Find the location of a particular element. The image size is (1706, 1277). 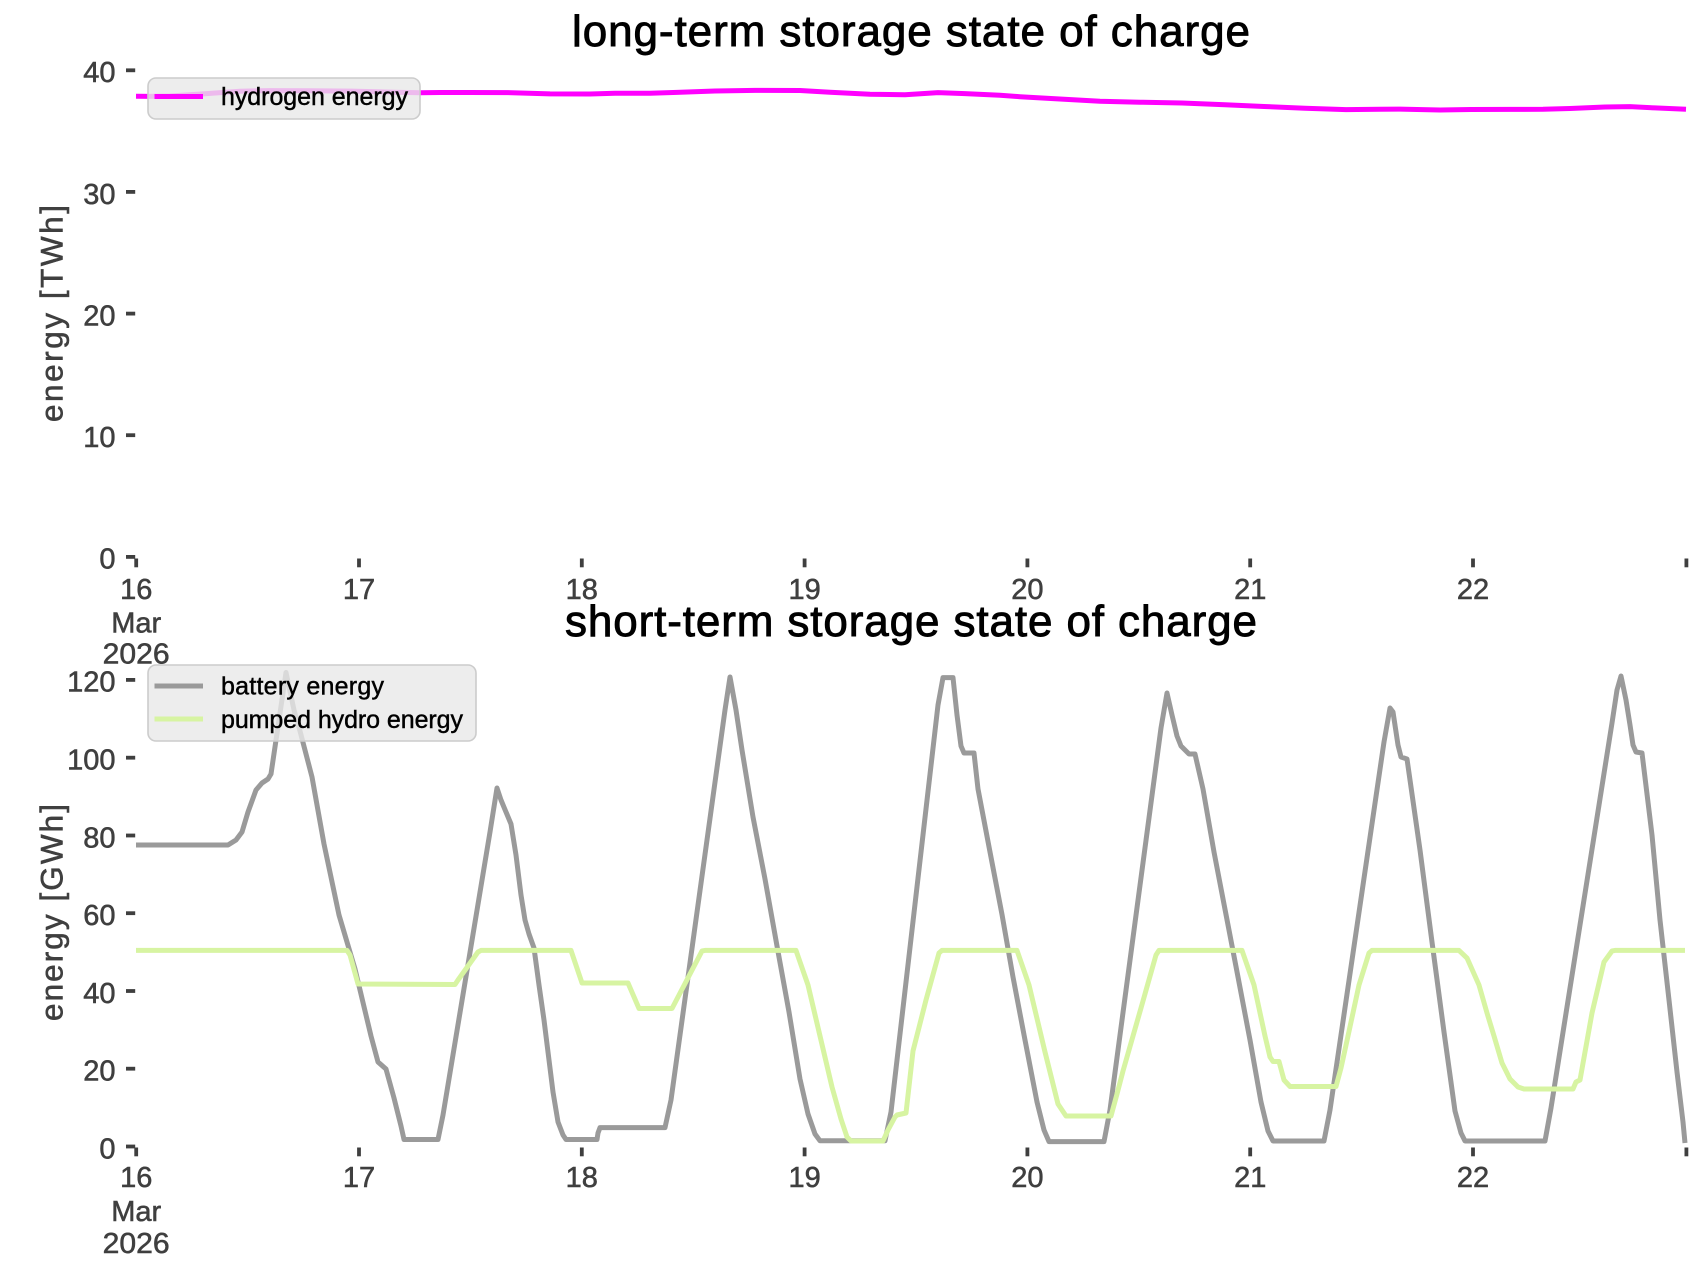

svg-text: energy [TWh] is located at coordinates (52, 313).